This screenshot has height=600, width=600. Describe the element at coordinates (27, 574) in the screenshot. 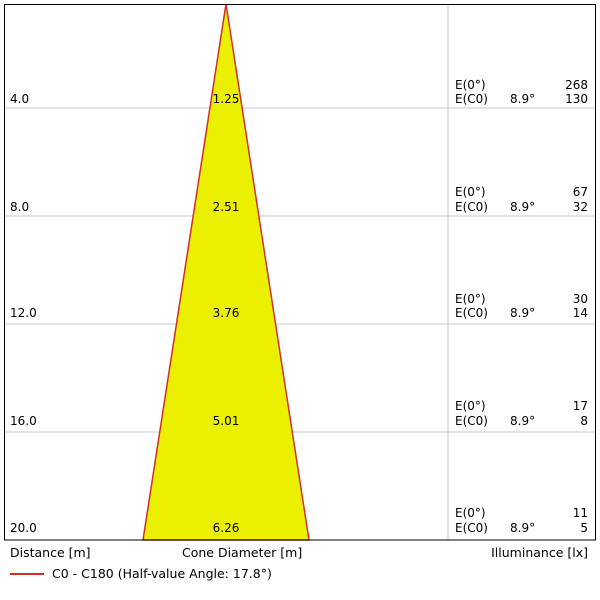

I see `legend-line-swatch` at that location.